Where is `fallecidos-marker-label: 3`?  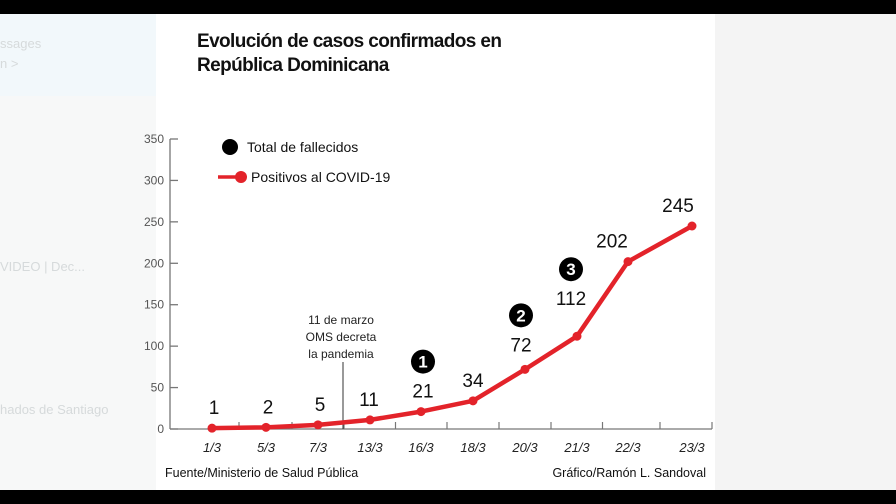 fallecidos-marker-label: 3 is located at coordinates (570, 269).